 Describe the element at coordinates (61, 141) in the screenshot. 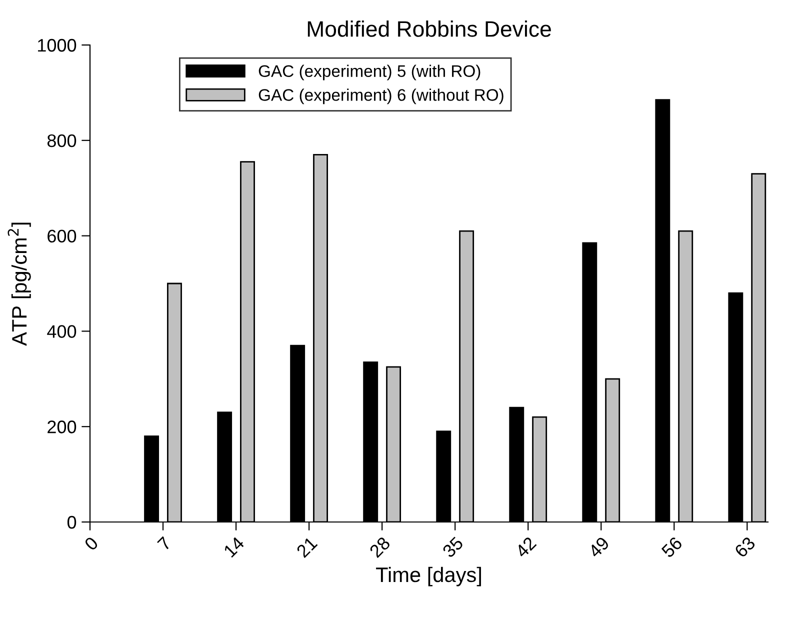

I see `y-tick-label: 800` at that location.